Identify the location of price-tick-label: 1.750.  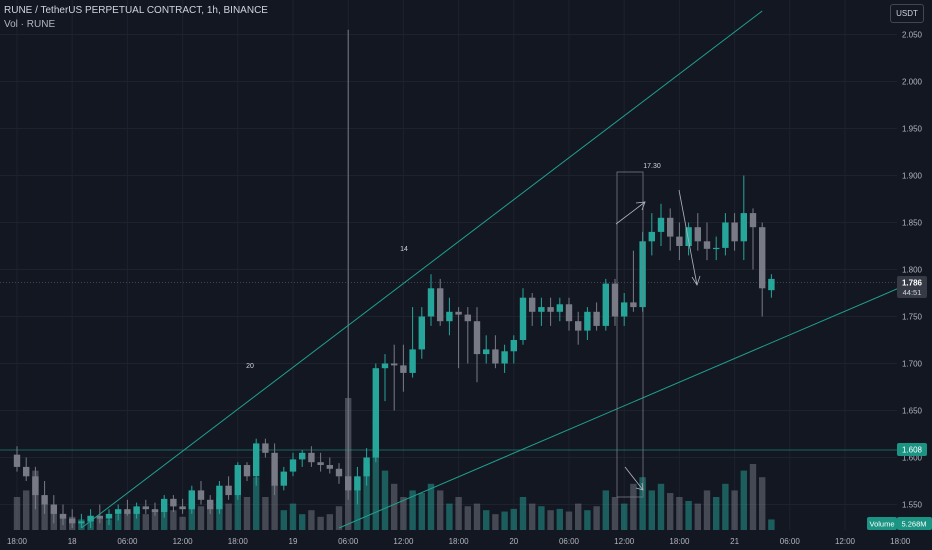
(912, 317).